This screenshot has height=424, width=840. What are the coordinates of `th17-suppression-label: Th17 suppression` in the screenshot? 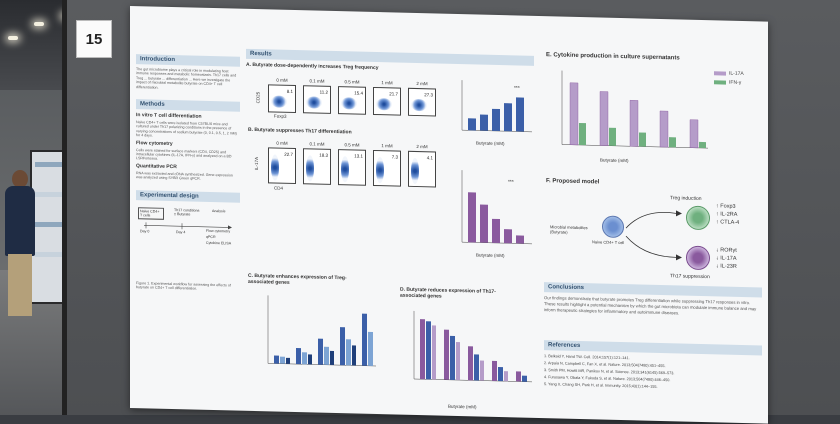 It's located at (690, 277).